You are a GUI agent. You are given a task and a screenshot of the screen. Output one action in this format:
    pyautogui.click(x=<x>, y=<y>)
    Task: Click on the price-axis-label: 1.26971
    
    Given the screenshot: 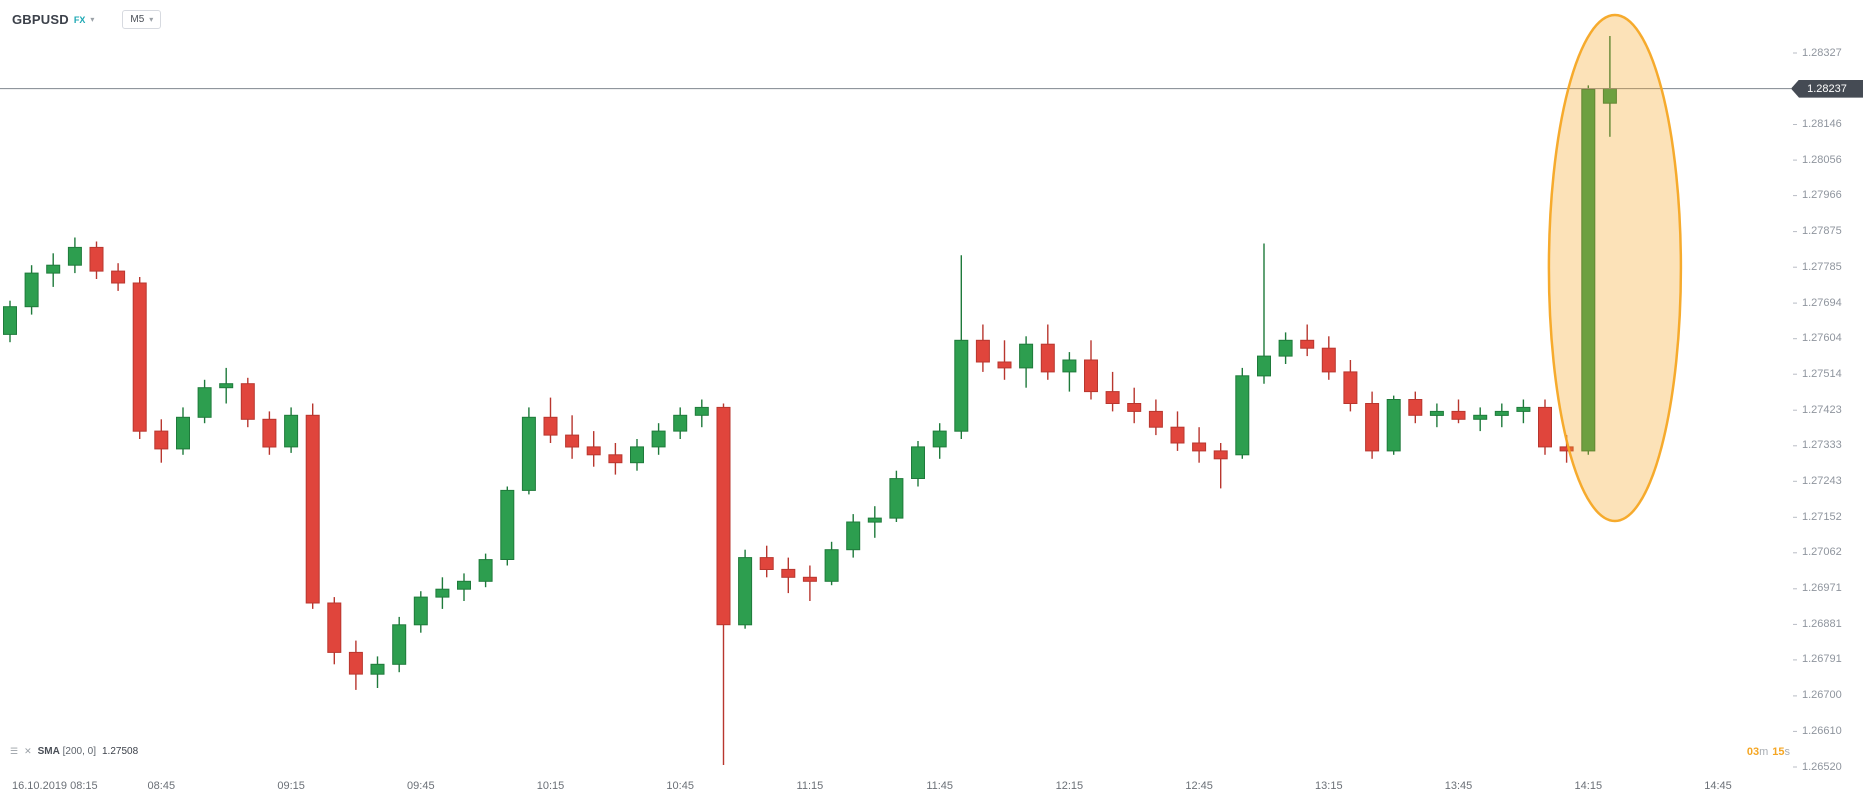 What is the action you would take?
    pyautogui.click(x=1822, y=588)
    